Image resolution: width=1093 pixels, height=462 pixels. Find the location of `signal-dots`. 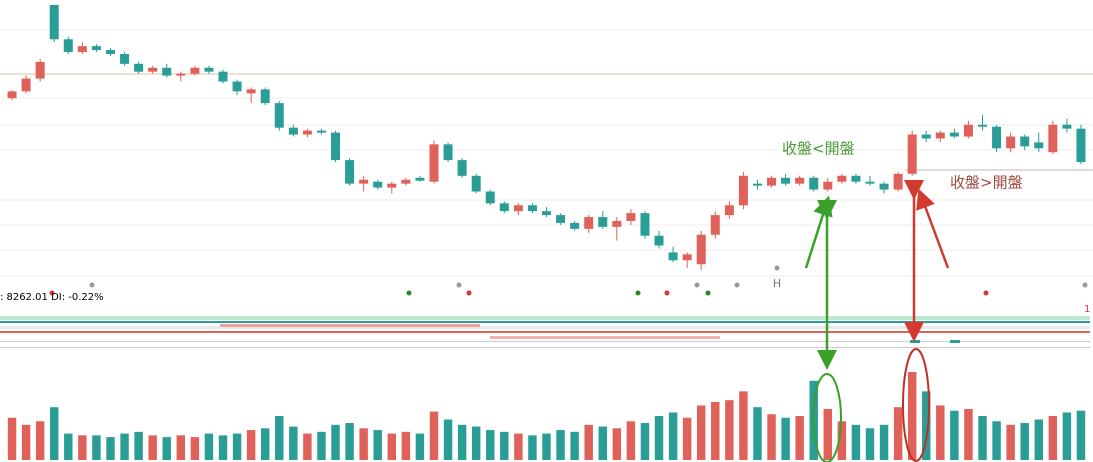

signal-dots is located at coordinates (568, 280).